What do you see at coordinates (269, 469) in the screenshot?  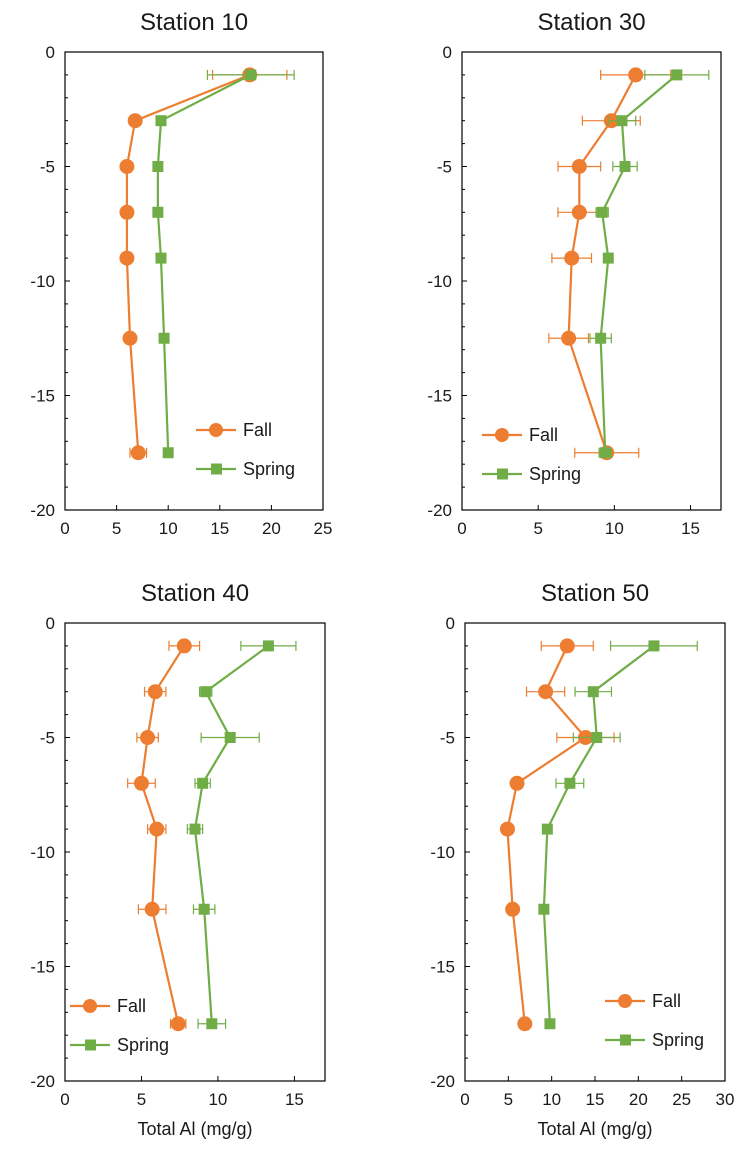 I see `legend-label: Spring` at bounding box center [269, 469].